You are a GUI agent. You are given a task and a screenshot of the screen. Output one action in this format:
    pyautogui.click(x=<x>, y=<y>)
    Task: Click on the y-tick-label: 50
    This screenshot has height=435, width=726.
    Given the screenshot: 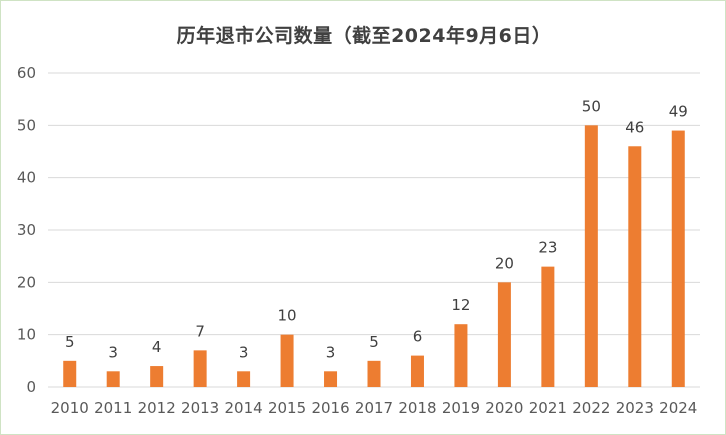 What is the action you would take?
    pyautogui.click(x=26, y=125)
    